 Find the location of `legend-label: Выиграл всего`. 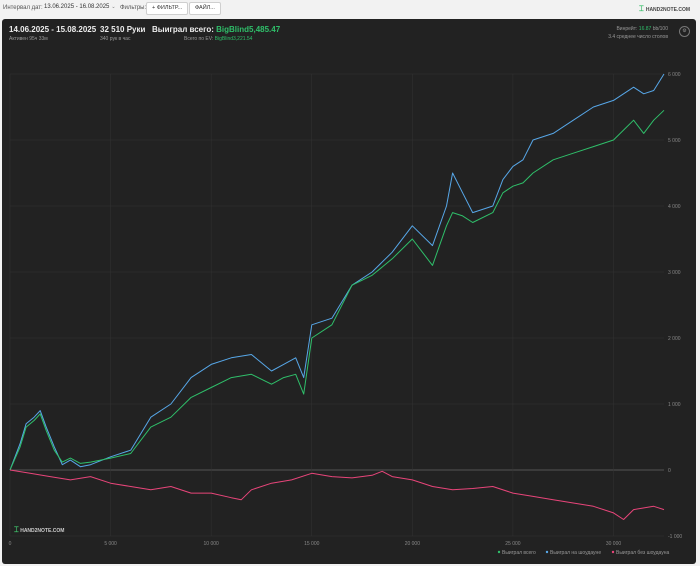

legend-label: Выиграл всего is located at coordinates (519, 553).